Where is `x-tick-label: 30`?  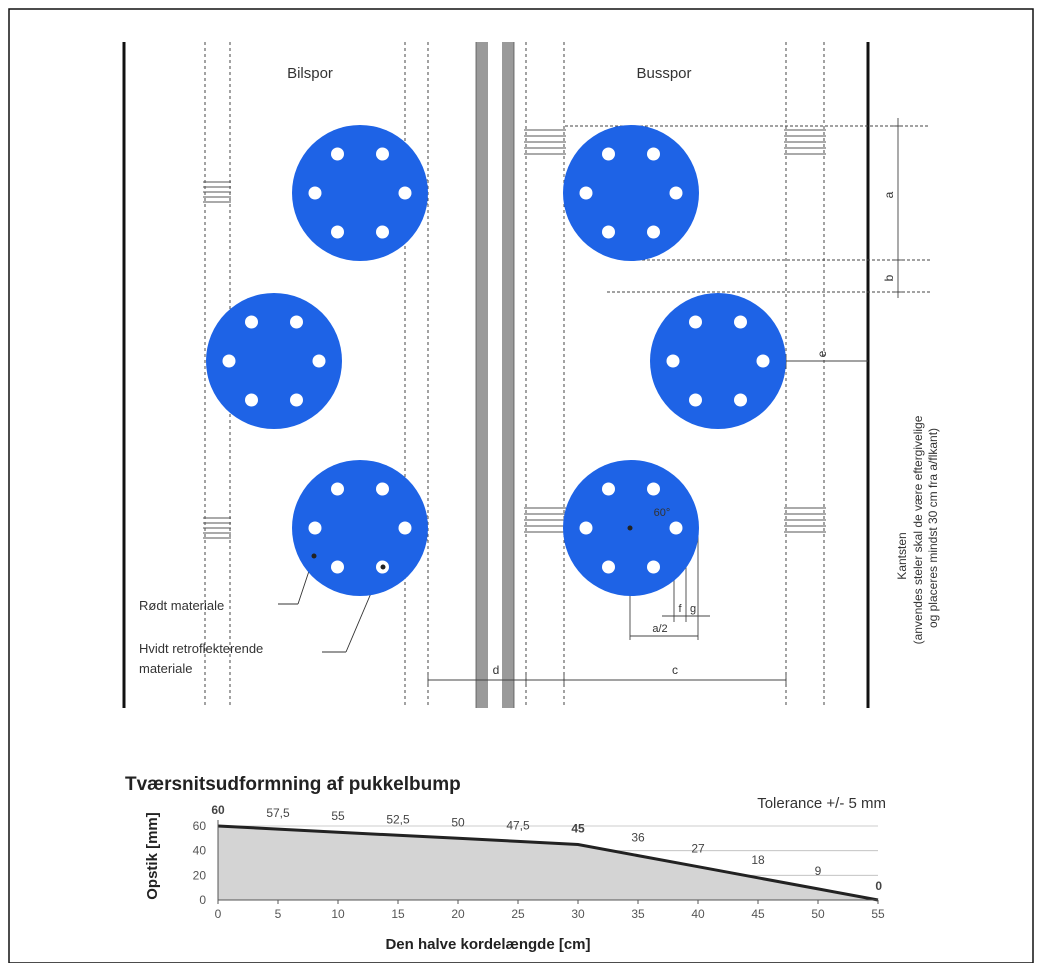
x-tick-label: 30 is located at coordinates (578, 914).